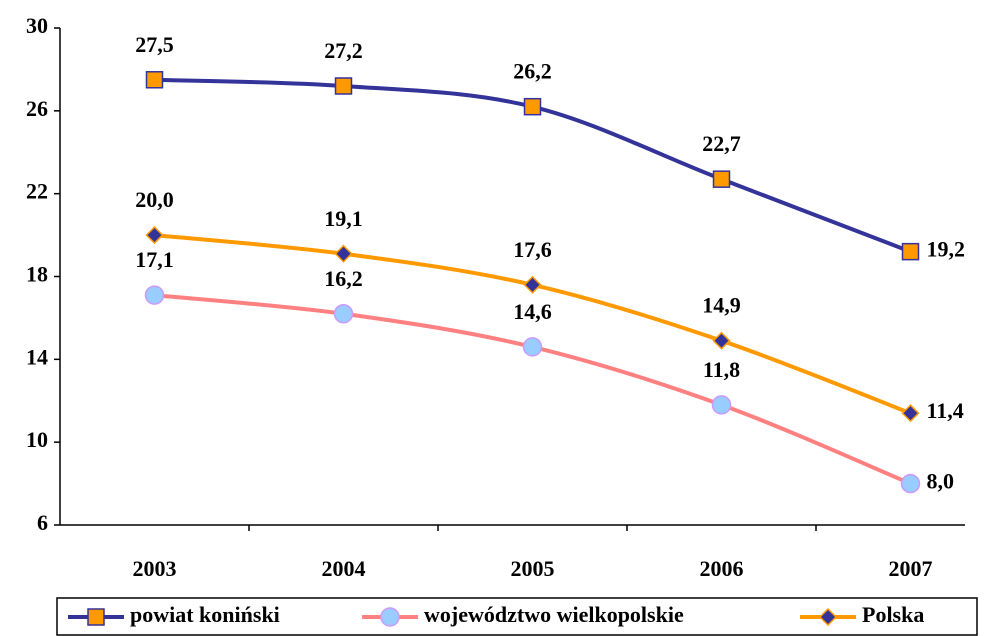 The image size is (996, 636). Describe the element at coordinates (532, 311) in the screenshot. I see `data-label: 14,6` at that location.